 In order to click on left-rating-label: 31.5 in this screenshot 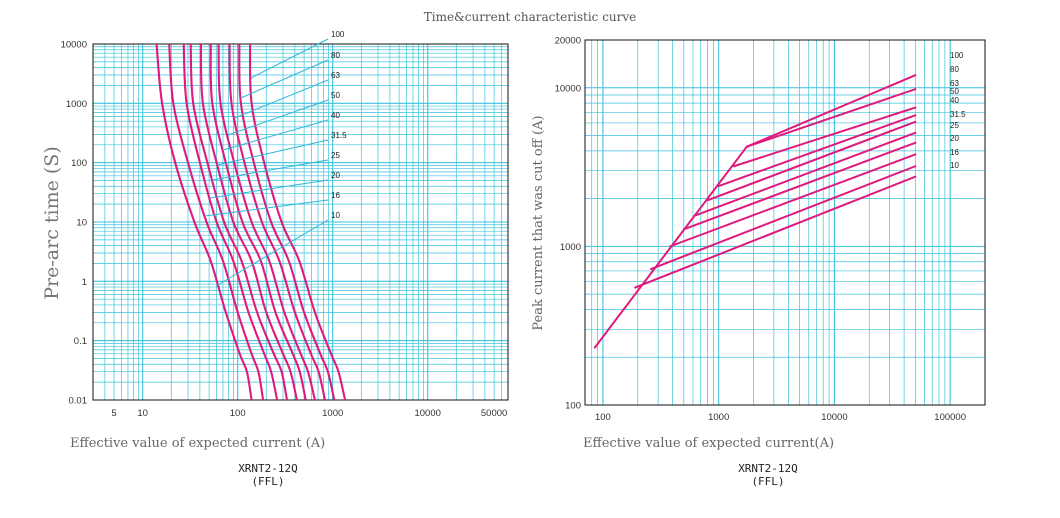, I will do `click(339, 135)`.